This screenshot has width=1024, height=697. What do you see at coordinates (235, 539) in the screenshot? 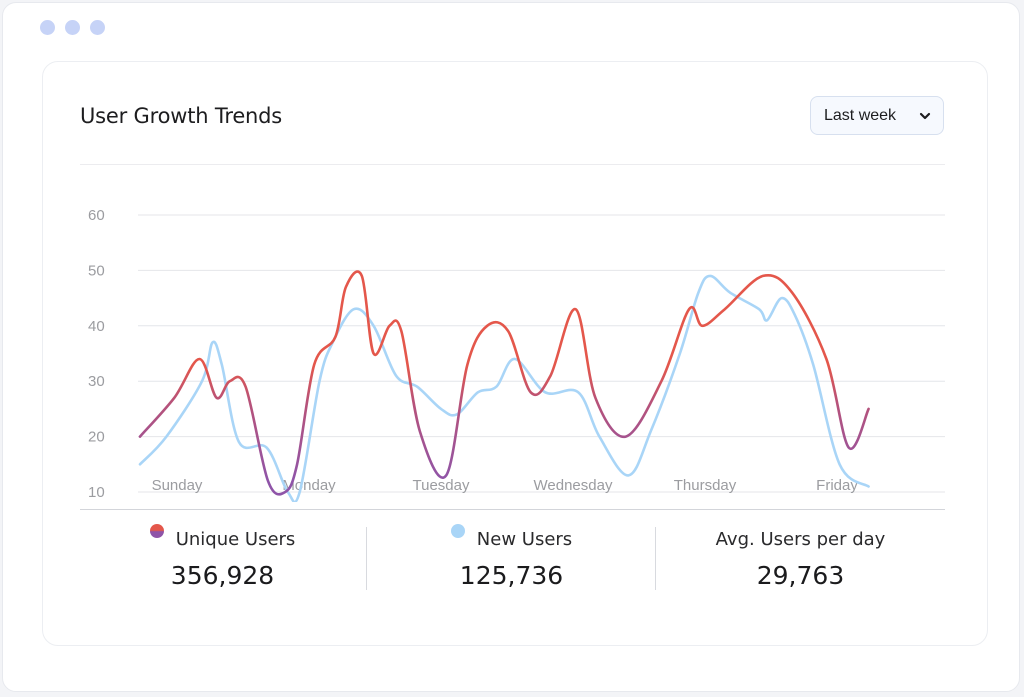
I see `stat-label: Unique Users` at bounding box center [235, 539].